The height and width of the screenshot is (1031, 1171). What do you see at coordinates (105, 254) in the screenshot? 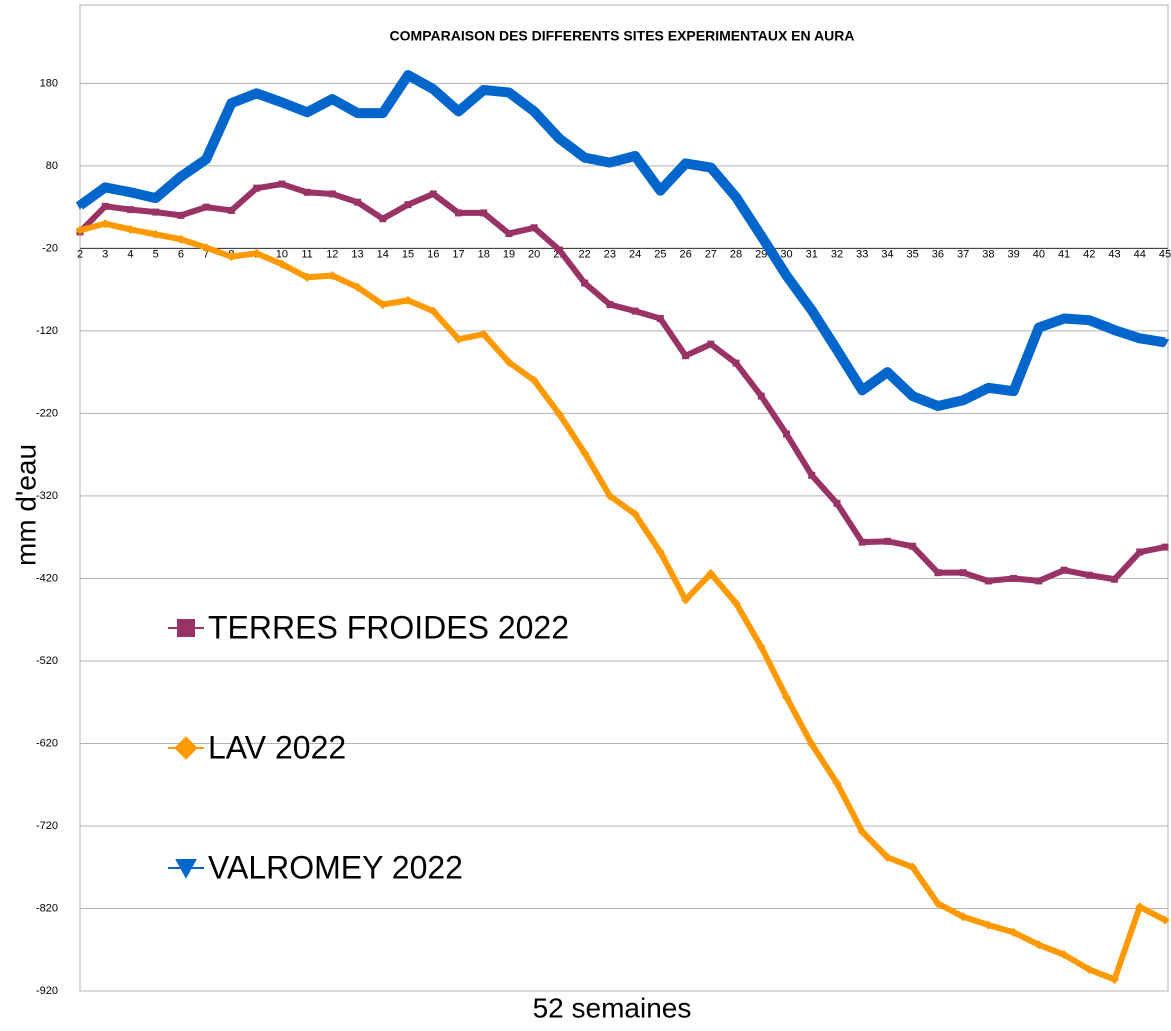
I see `x-tick-label: 3` at bounding box center [105, 254].